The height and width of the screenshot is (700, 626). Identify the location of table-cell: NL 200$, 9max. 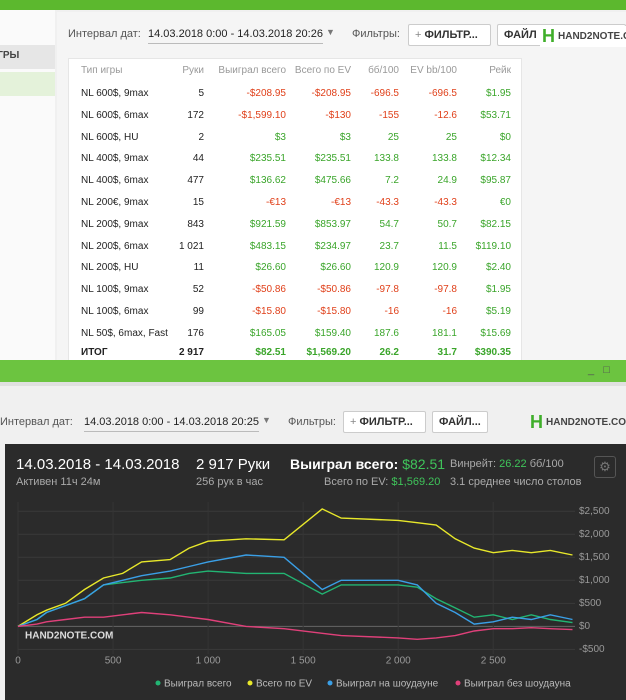
(115, 224).